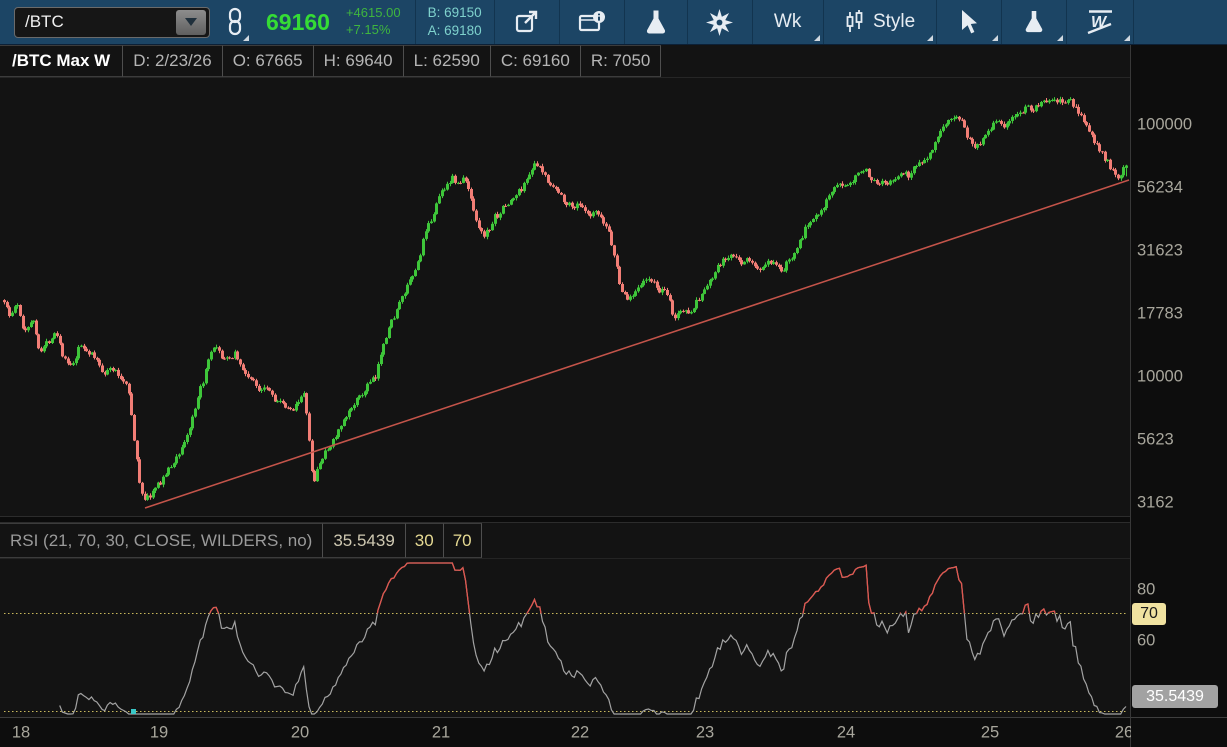  I want to click on rsi-current-value: 35.5439, so click(364, 540).